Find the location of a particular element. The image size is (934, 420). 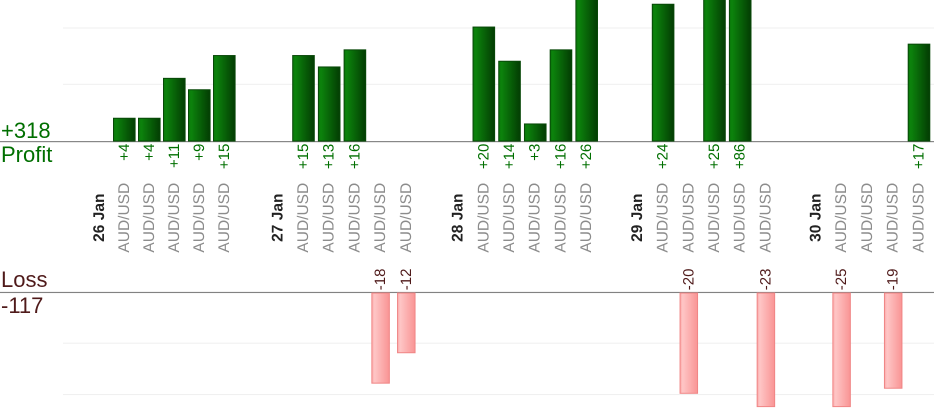

loss-value-label: -12 is located at coordinates (406, 280).